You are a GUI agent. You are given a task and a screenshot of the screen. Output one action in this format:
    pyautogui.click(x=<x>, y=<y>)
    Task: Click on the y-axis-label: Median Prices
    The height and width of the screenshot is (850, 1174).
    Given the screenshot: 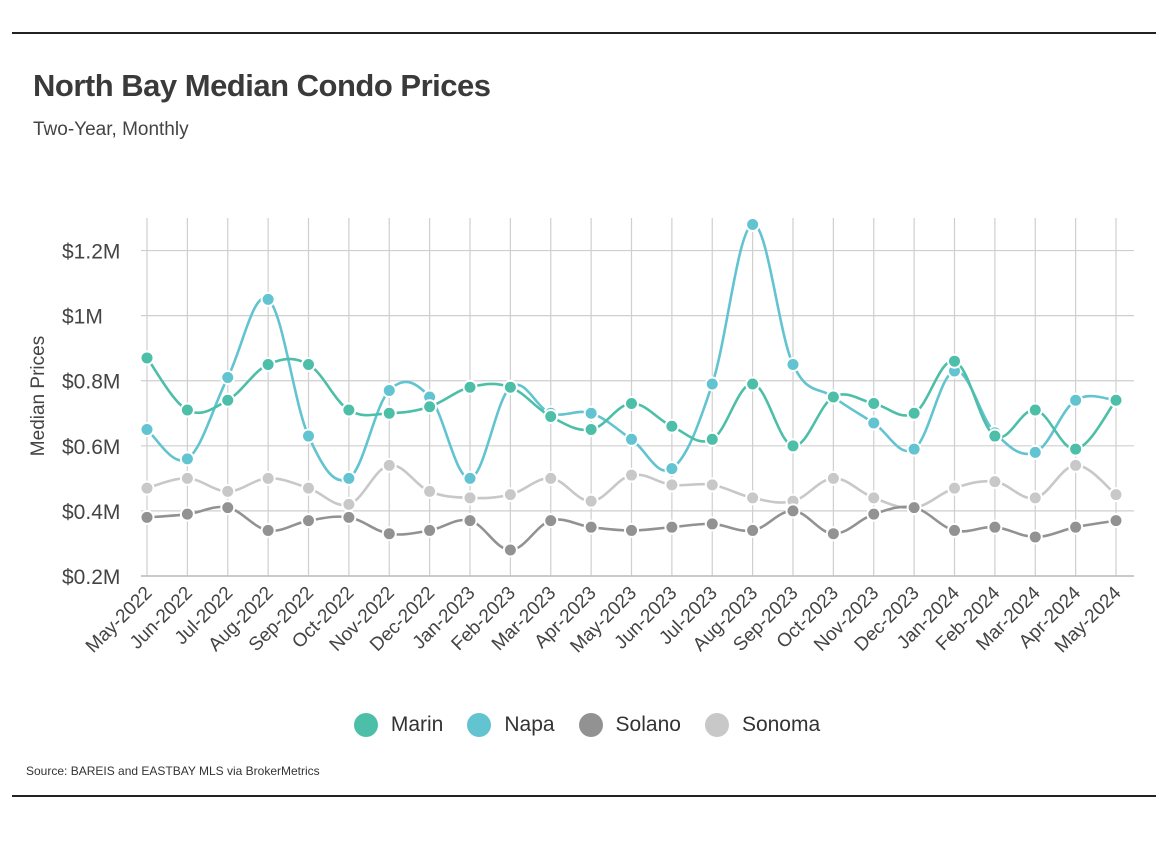 What is the action you would take?
    pyautogui.click(x=38, y=396)
    